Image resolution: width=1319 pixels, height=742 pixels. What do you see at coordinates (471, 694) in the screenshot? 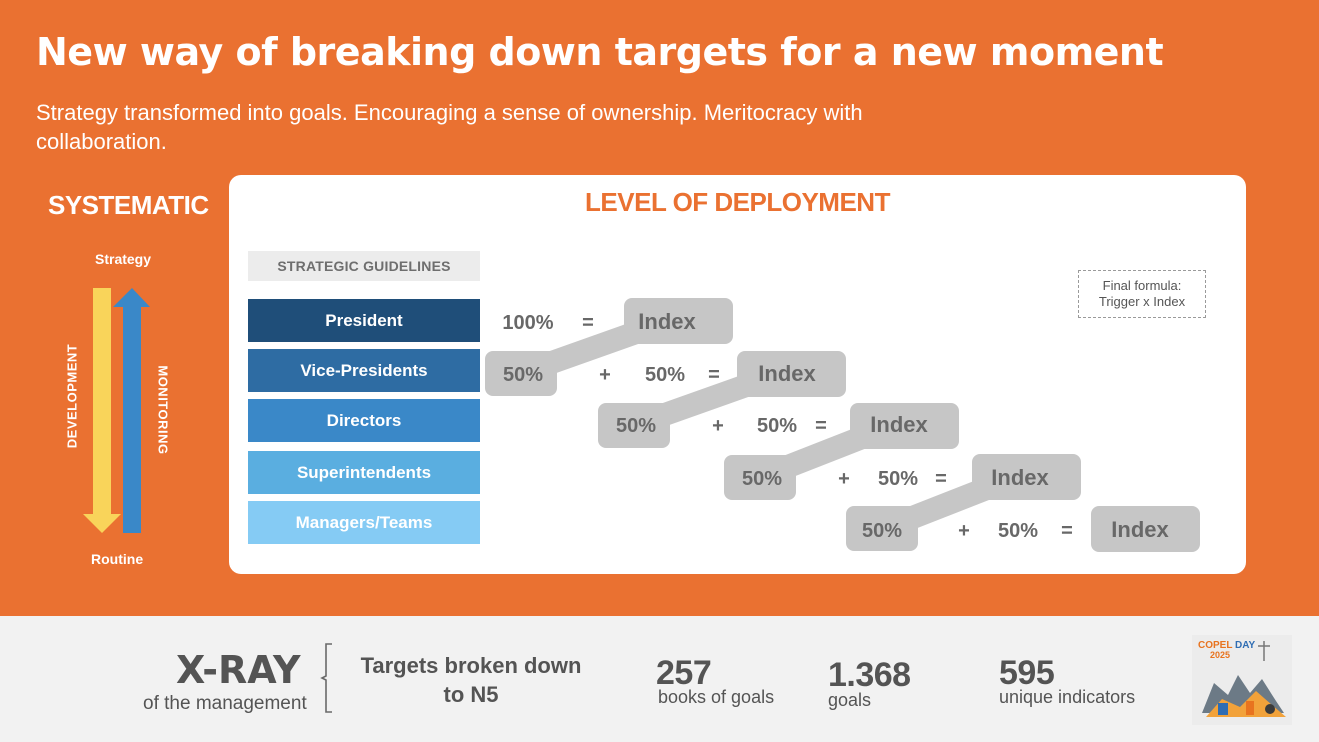
I see `targets-line-2: to N5` at bounding box center [471, 694].